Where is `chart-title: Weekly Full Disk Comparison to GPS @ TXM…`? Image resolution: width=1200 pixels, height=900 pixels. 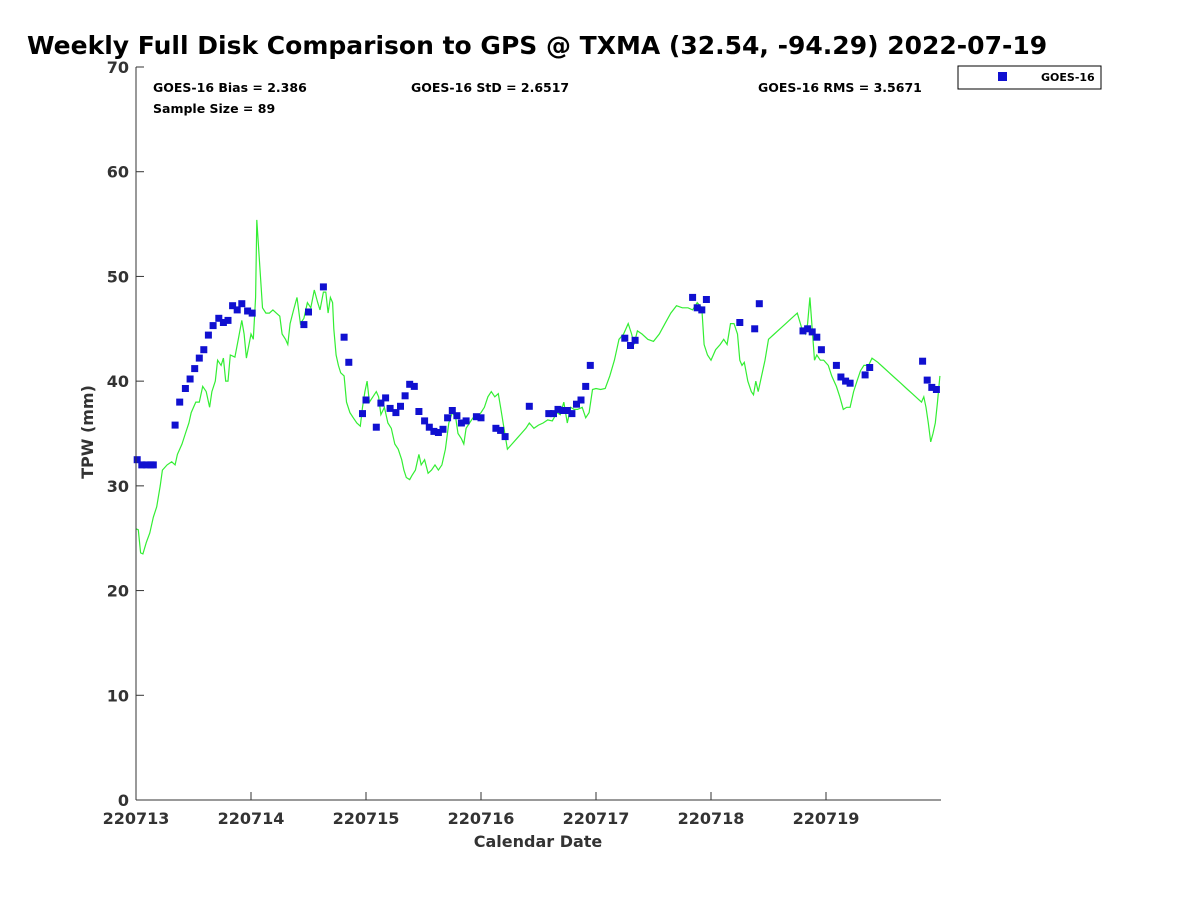
chart-title: Weekly Full Disk Comparison to GPS @ TXM… is located at coordinates (537, 45).